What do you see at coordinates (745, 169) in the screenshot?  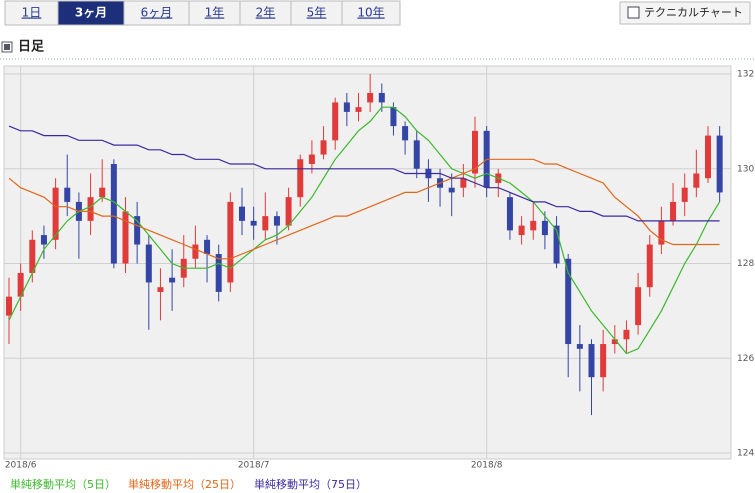 I see `y-tick-label: 130` at bounding box center [745, 169].